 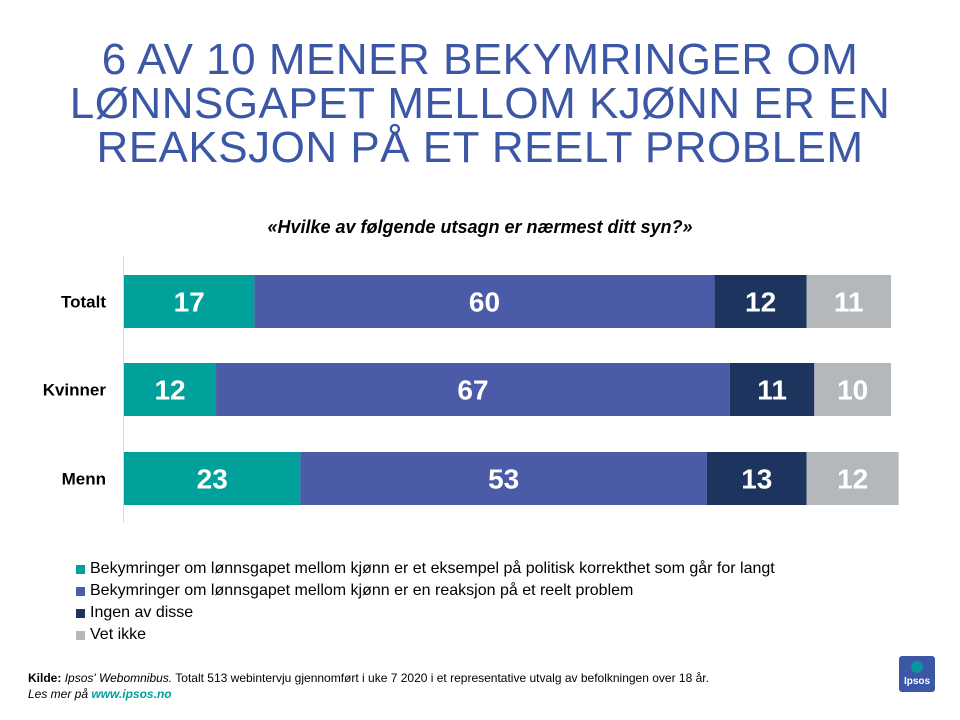 I want to click on category-label: Menn, so click(x=84, y=479).